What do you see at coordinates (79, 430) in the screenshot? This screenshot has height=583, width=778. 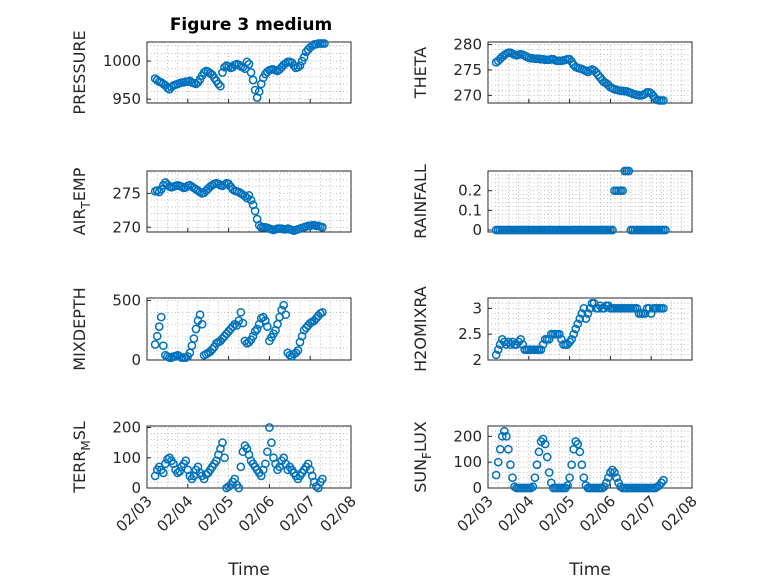 I see `y-axis-label-rest: SL` at bounding box center [79, 430].